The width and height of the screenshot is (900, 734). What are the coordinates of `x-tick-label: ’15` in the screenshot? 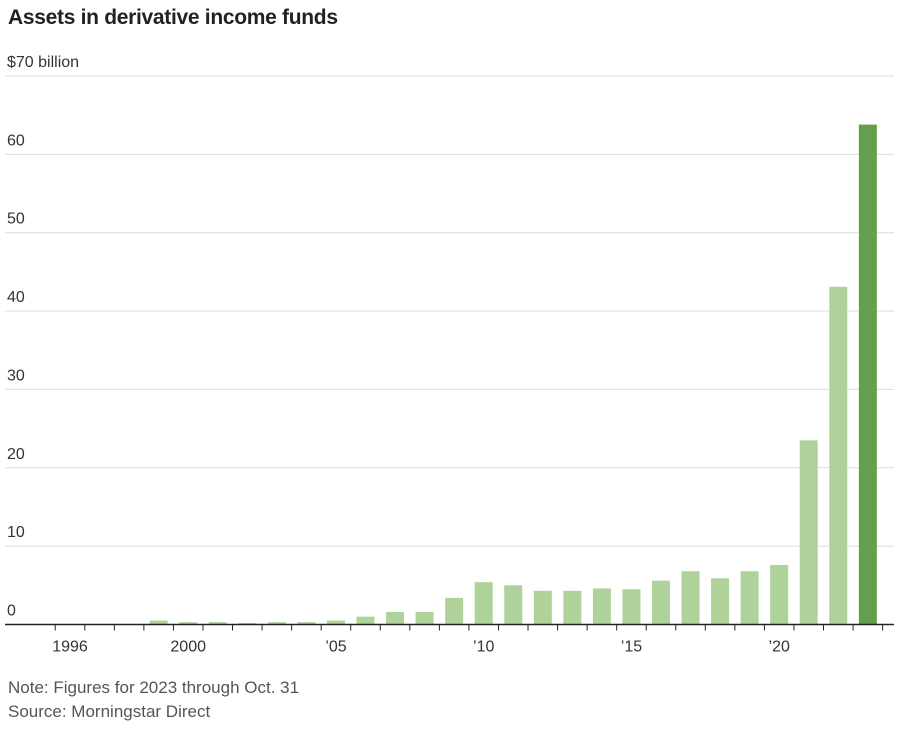 It's located at (631, 647).